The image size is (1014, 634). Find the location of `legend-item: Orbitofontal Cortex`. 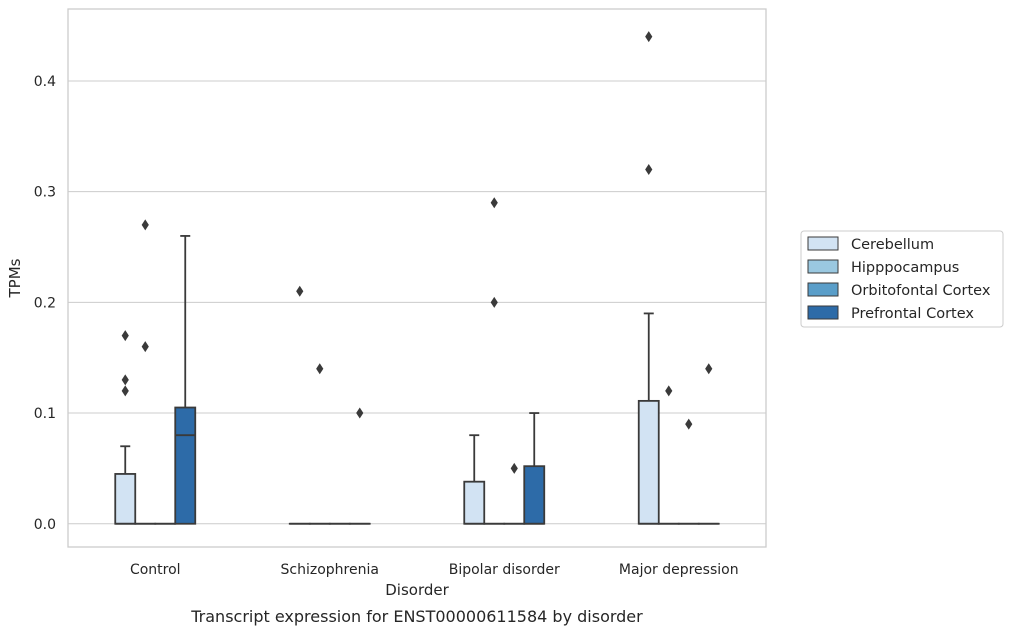

legend-item: Orbitofontal Cortex is located at coordinates (899, 290).